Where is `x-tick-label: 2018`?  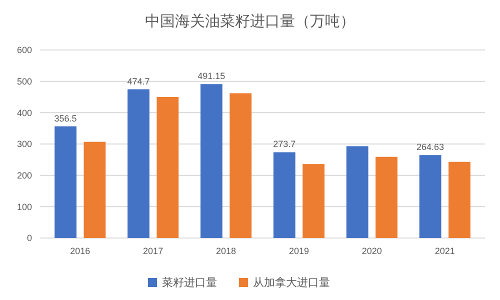
x-tick-label: 2018 is located at coordinates (226, 251).